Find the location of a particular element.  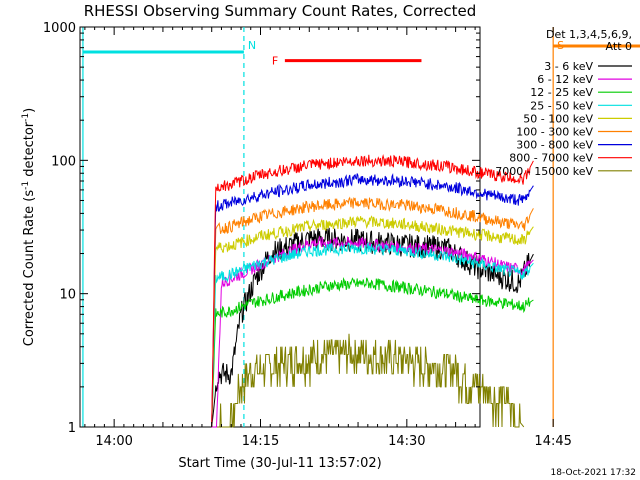

legend-label: 6 - 12 keV is located at coordinates (565, 79).